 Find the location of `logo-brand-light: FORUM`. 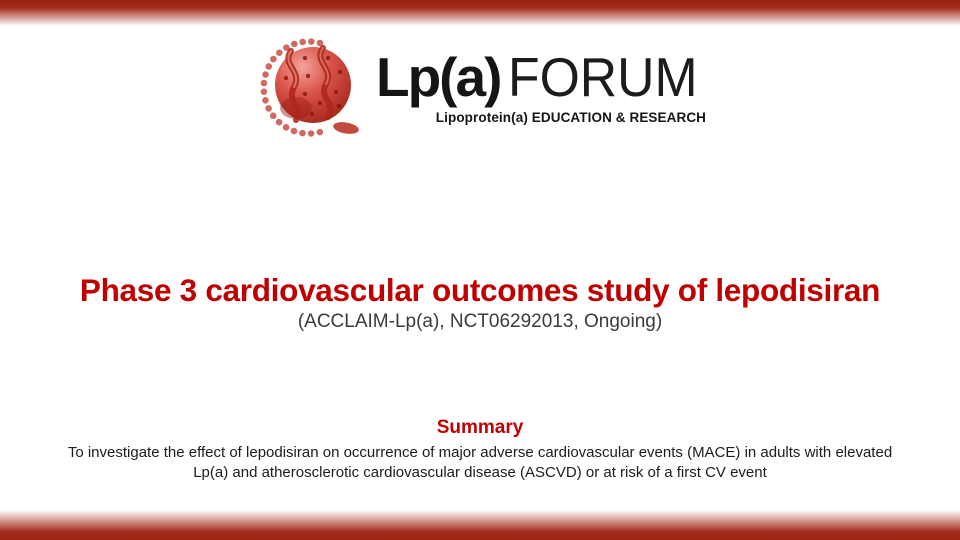

logo-brand-light: FORUM is located at coordinates (603, 76).